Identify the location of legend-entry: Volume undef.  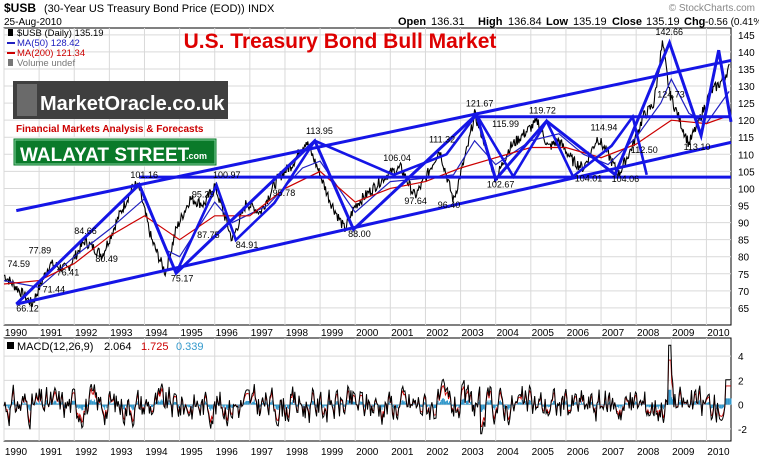
(46, 63).